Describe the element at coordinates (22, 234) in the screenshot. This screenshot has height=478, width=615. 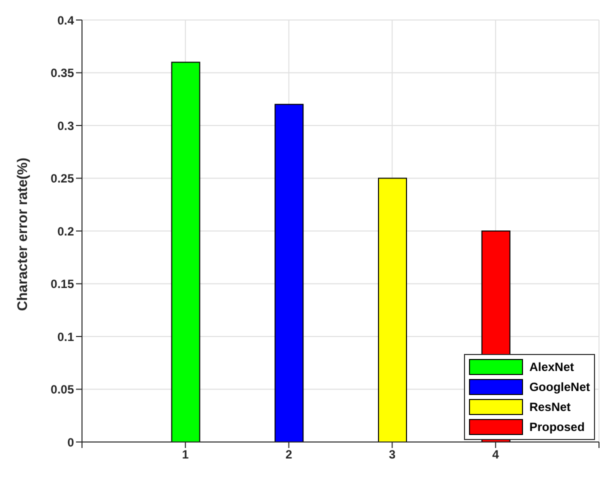
I see `y-axis-title: Character error rate(%)` at that location.